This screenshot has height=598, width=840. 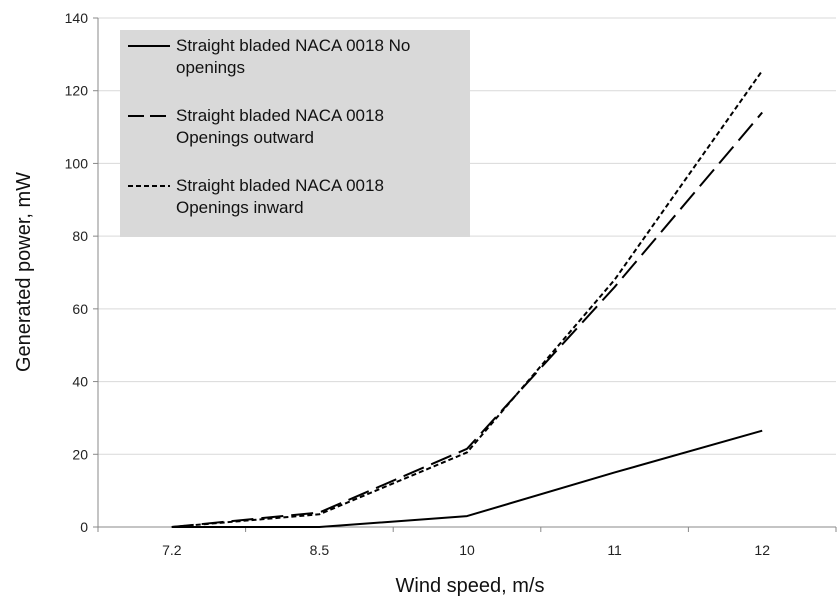 What do you see at coordinates (80, 454) in the screenshot?
I see `y-tick-label: 20` at bounding box center [80, 454].